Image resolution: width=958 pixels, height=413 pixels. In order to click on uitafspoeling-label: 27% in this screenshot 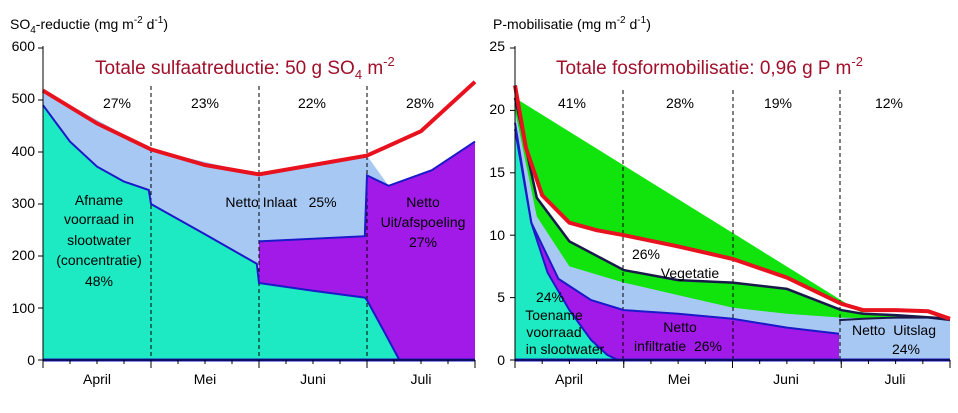, I will do `click(423, 242)`.